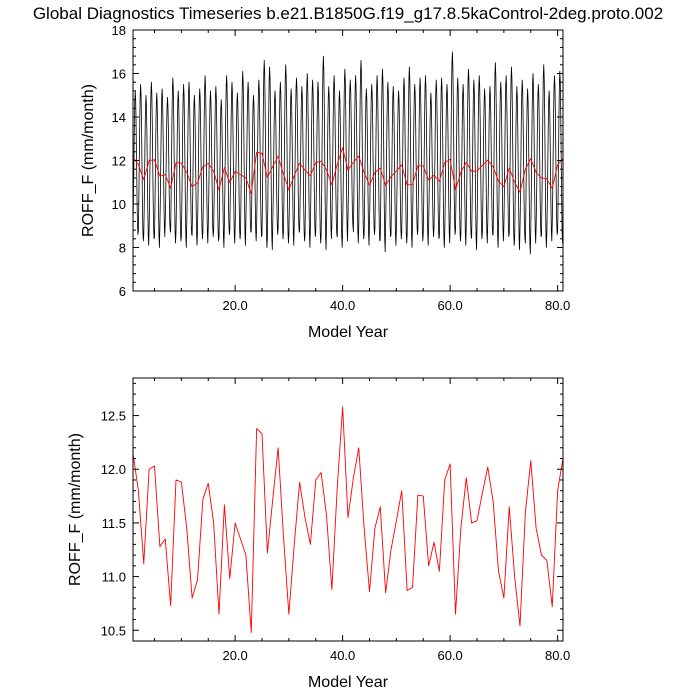 The width and height of the screenshot is (700, 700). Describe the element at coordinates (122, 291) in the screenshot. I see `y-tick-label: 6` at that location.